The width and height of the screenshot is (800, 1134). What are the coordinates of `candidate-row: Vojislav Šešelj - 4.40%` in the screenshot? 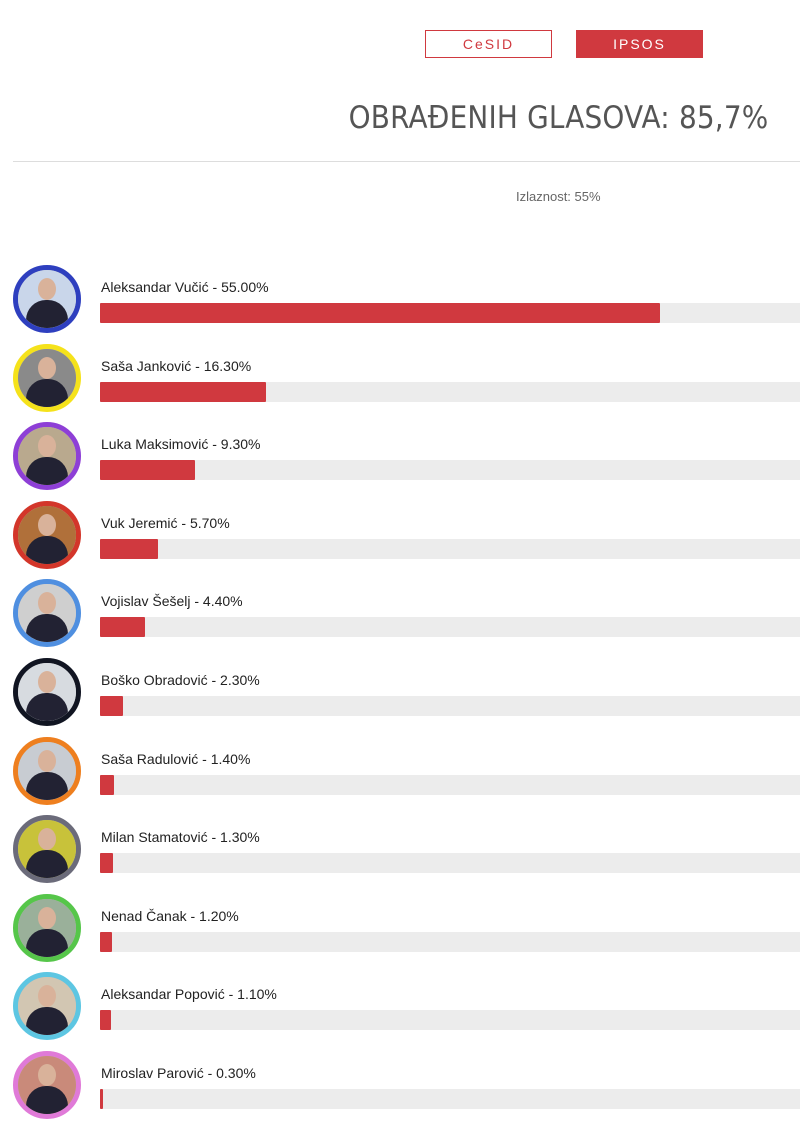 It's located at (400, 614).